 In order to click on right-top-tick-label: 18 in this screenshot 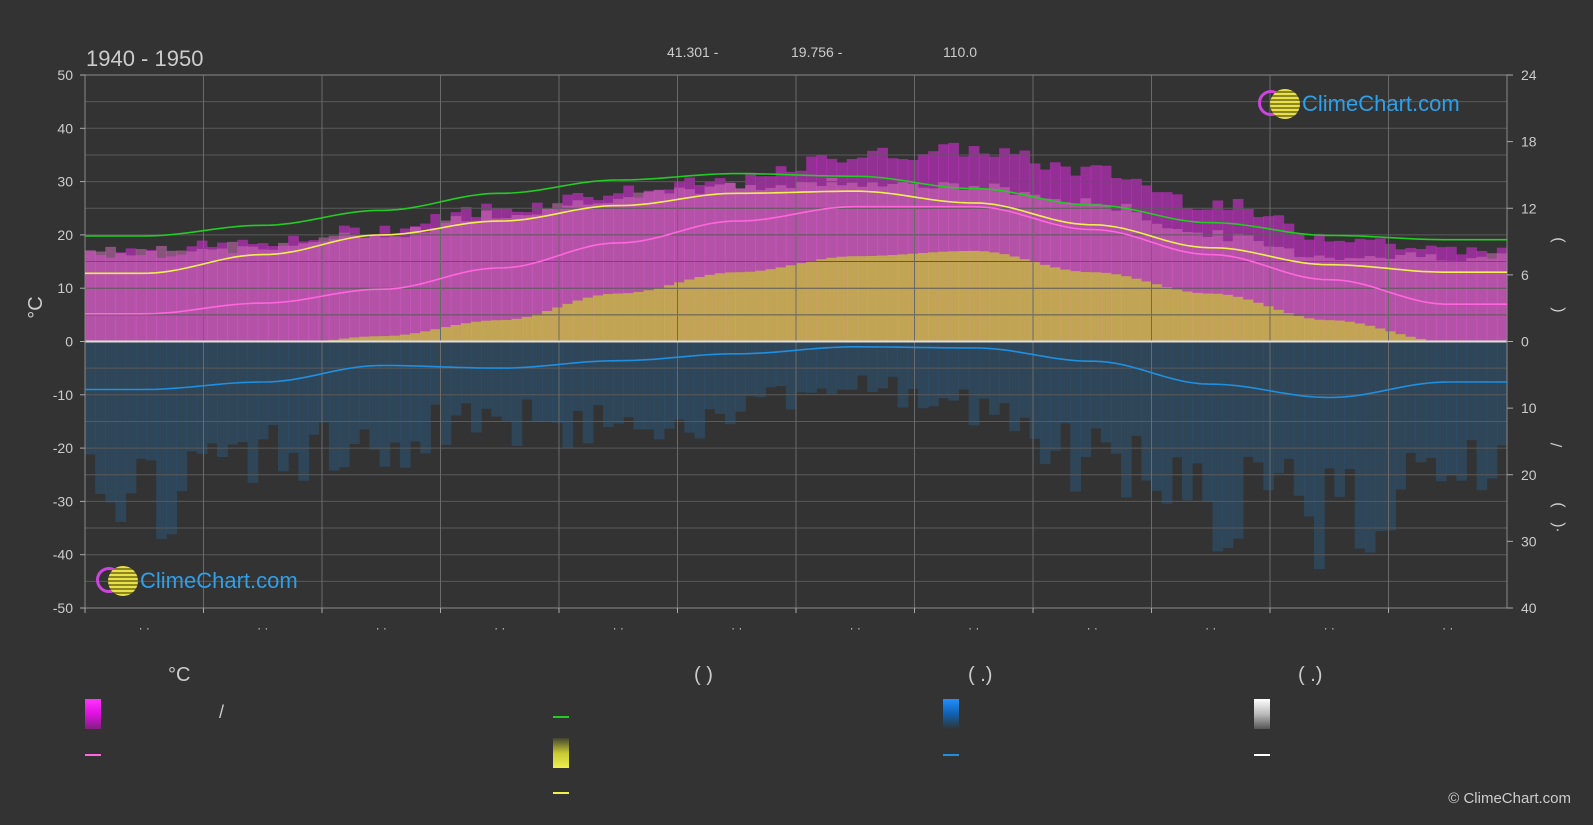, I will do `click(1529, 142)`.